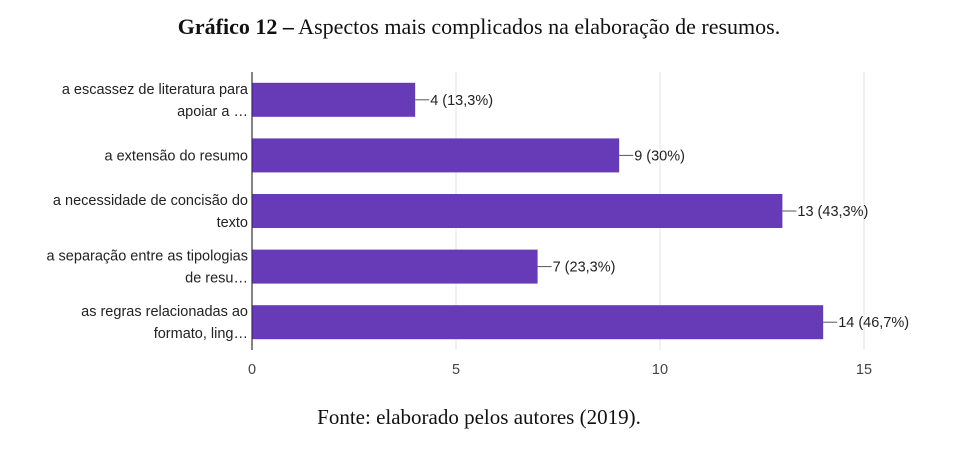 The width and height of the screenshot is (958, 452). Describe the element at coordinates (147, 257) in the screenshot. I see `category-label: a separação entre as tipologias` at that location.